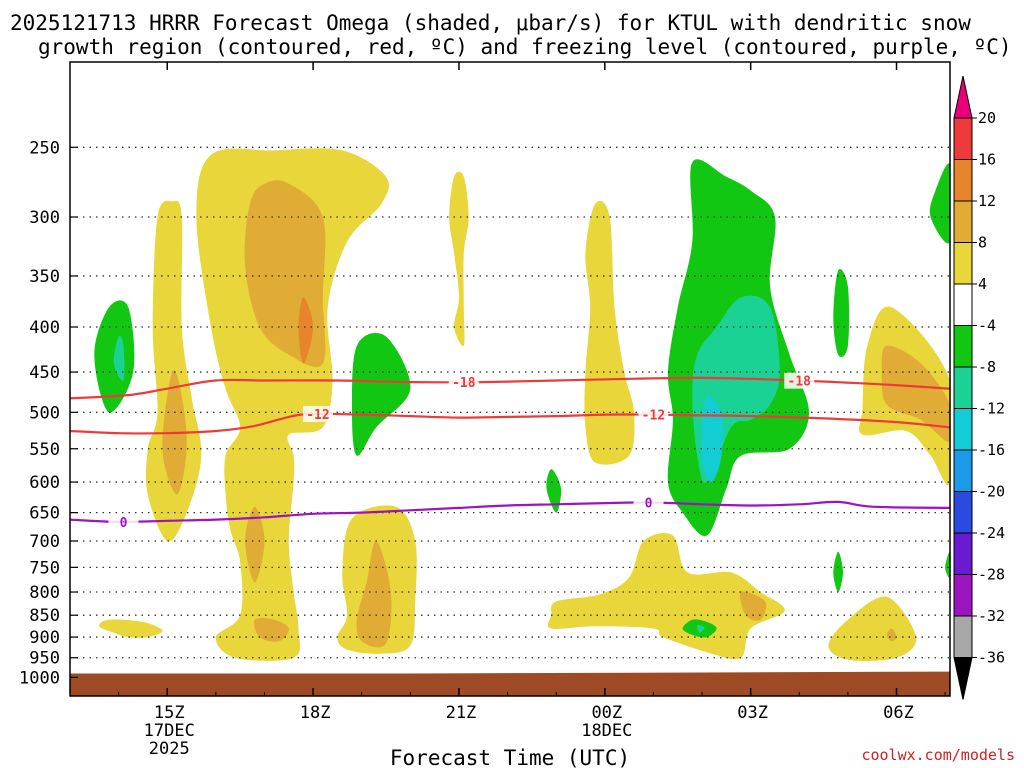 This screenshot has width=1024, height=768. I want to click on y-tick-label-400: 400, so click(44, 328).